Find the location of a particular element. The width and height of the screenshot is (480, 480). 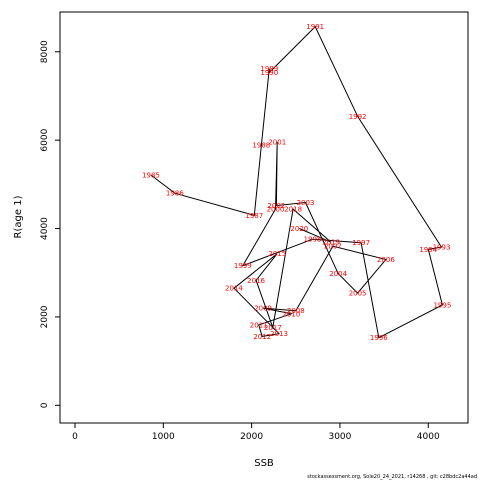

year-label: 1985 is located at coordinates (151, 176).